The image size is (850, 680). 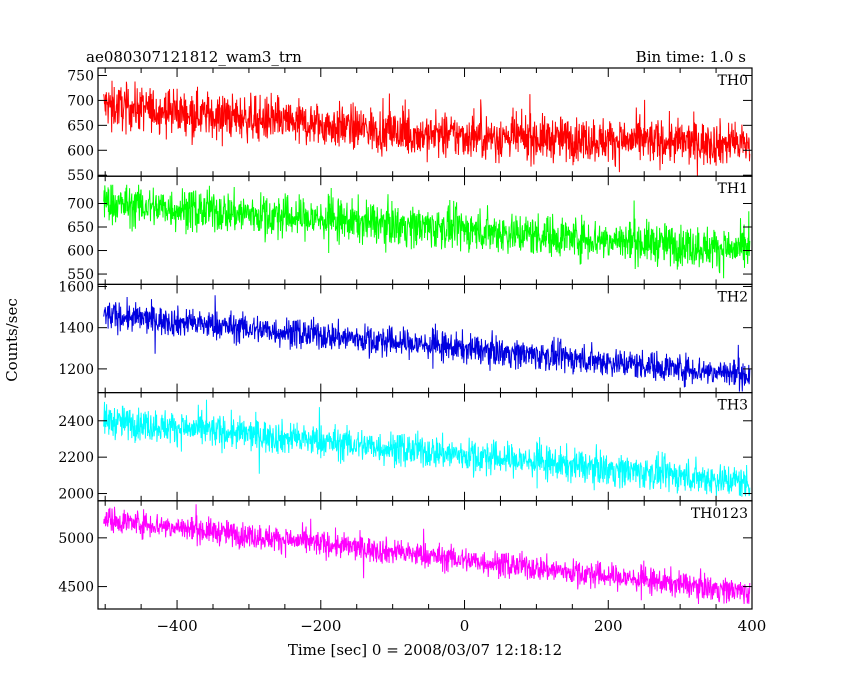 I want to click on x-tick-label: −200, so click(x=320, y=626).